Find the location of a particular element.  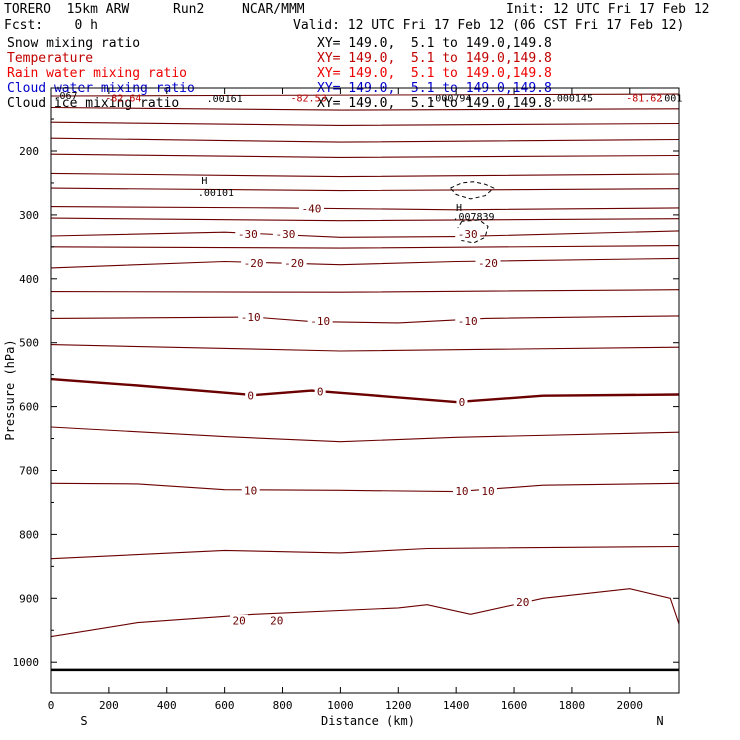

y-tick-label: 200 is located at coordinates (29, 151).